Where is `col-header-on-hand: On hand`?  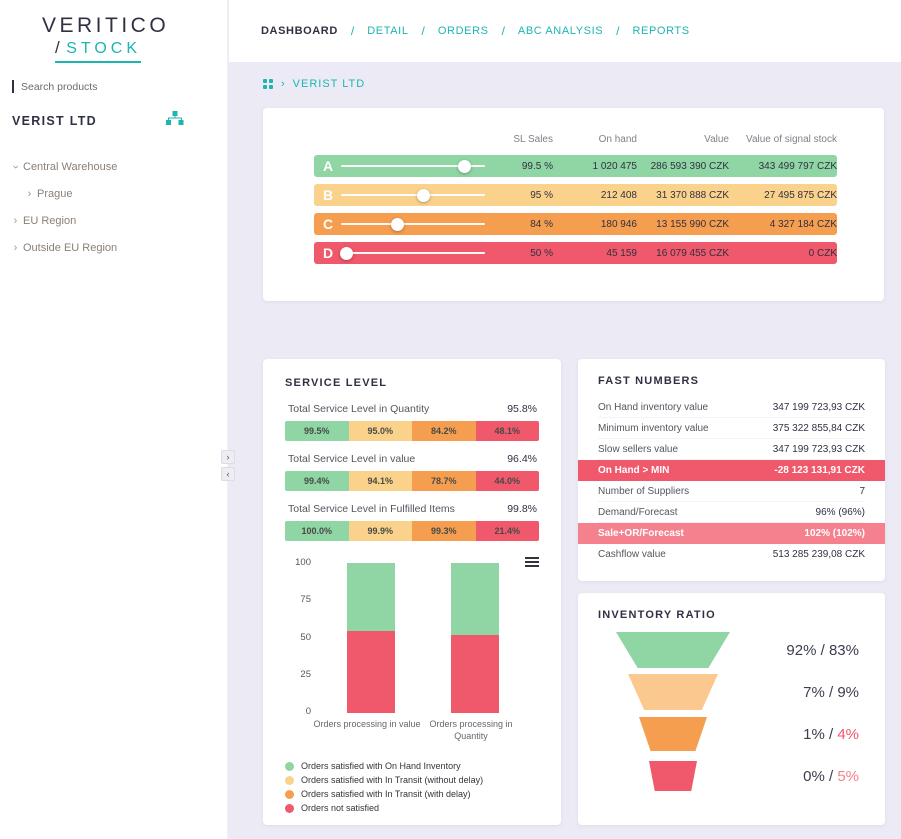 col-header-on-hand: On hand is located at coordinates (617, 139).